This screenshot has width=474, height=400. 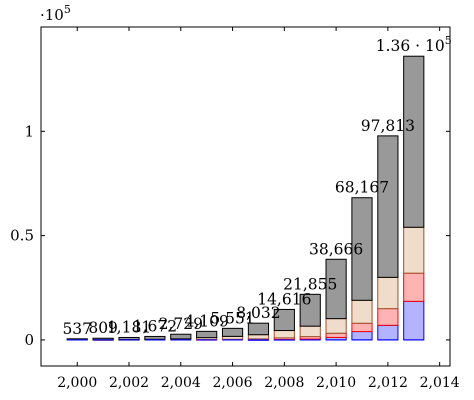 I want to click on y-tick-label-1: 0.5, so click(x=22, y=236).